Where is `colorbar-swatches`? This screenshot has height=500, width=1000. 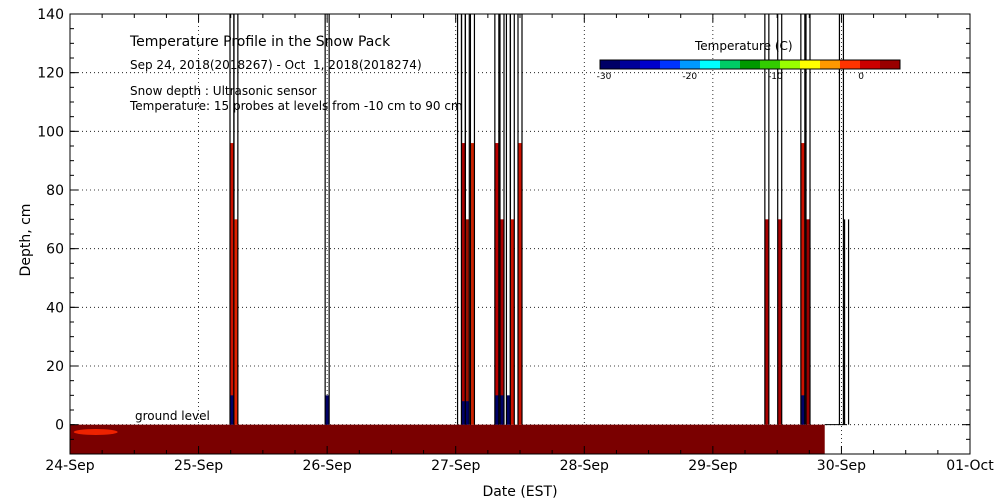
colorbar-swatches is located at coordinates (750, 64).